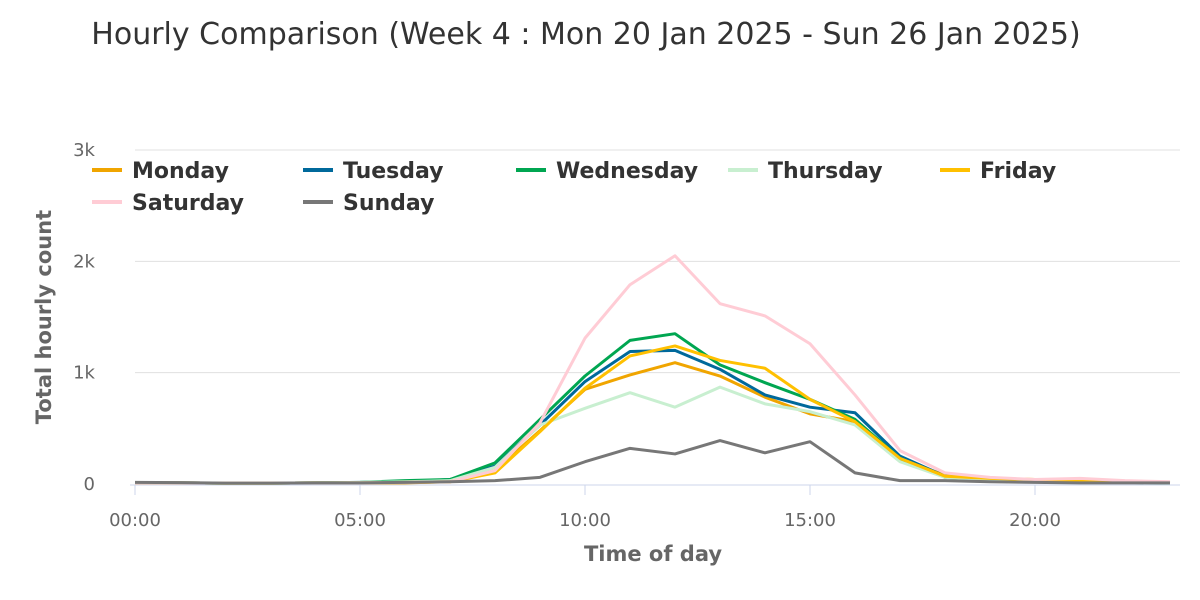  I want to click on legend-item-tuesday: Tuesday, so click(393, 171).